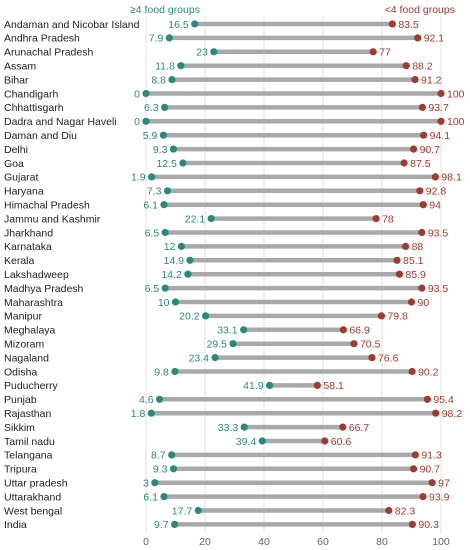  I want to click on low-value-label: 9.7, so click(161, 525).